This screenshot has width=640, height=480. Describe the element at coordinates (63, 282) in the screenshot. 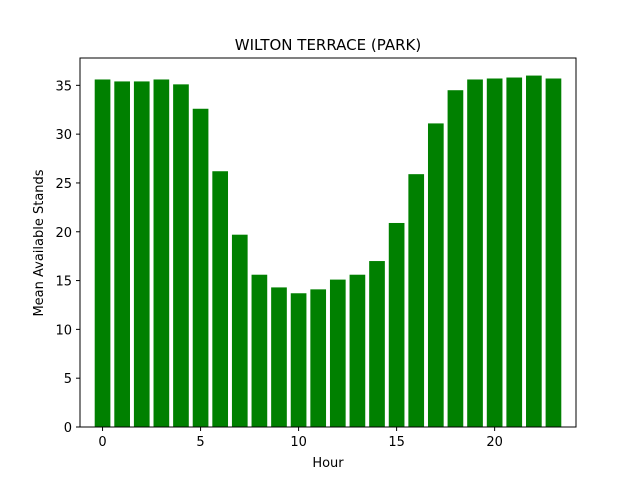

I see `y-tick-label: 15` at that location.